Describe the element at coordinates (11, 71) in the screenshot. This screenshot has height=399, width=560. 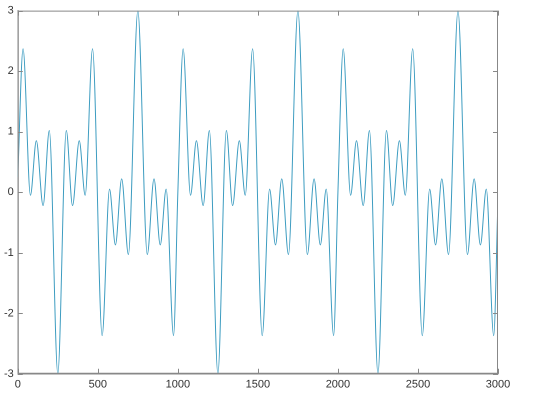
I see `y-tick-label: 2` at that location.